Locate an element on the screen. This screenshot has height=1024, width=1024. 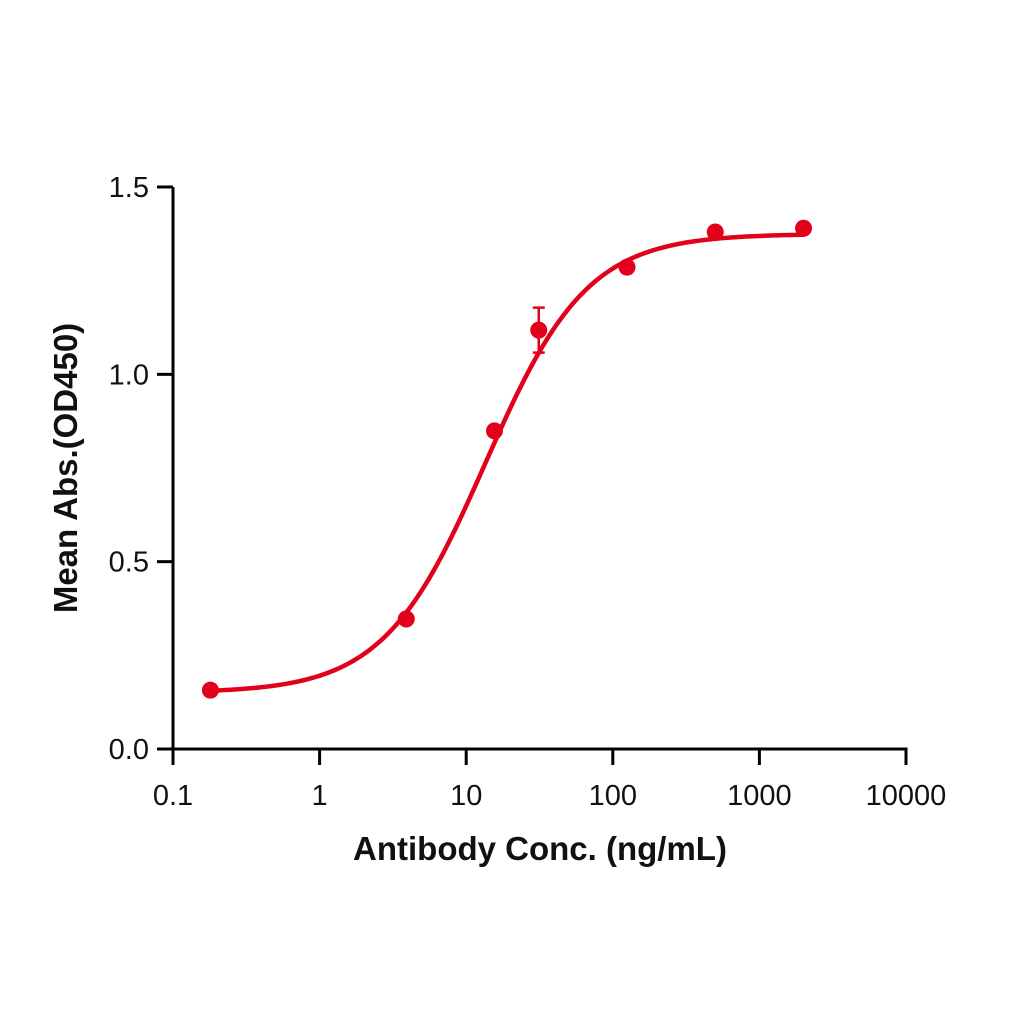
y-axis-title: Mean Abs.(OD450) is located at coordinates (65, 468).